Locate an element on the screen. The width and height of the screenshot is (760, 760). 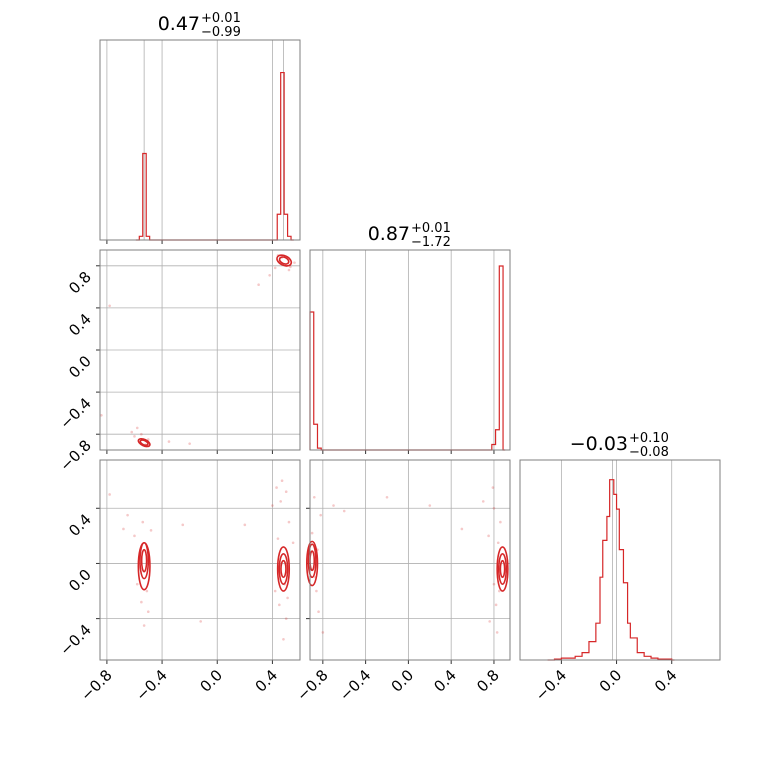
panel-scatter-p2-p3 is located at coordinates (408, 561).